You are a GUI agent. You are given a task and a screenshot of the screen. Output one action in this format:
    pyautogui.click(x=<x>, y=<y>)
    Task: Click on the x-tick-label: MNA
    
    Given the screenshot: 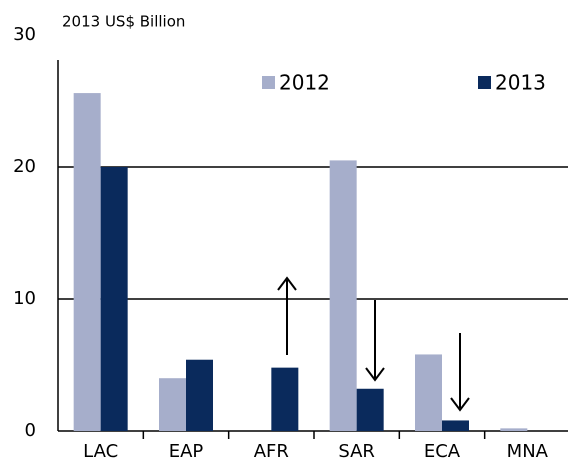 What is the action you would take?
    pyautogui.click(x=528, y=451)
    